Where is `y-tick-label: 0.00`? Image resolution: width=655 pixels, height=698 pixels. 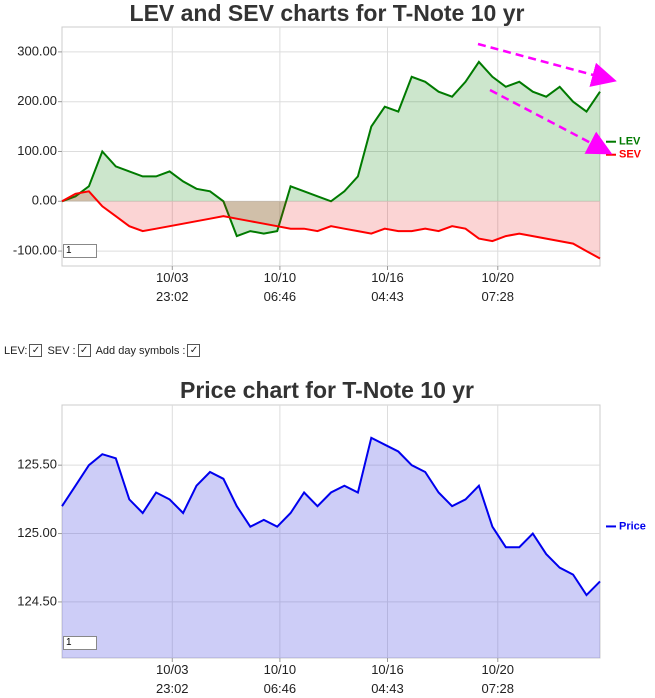 y-tick-label: 0.00 is located at coordinates (44, 200).